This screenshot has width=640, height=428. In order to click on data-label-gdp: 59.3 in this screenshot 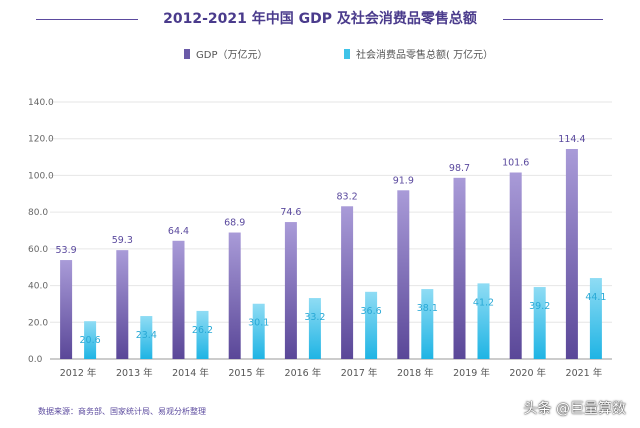, I will do `click(122, 240)`.